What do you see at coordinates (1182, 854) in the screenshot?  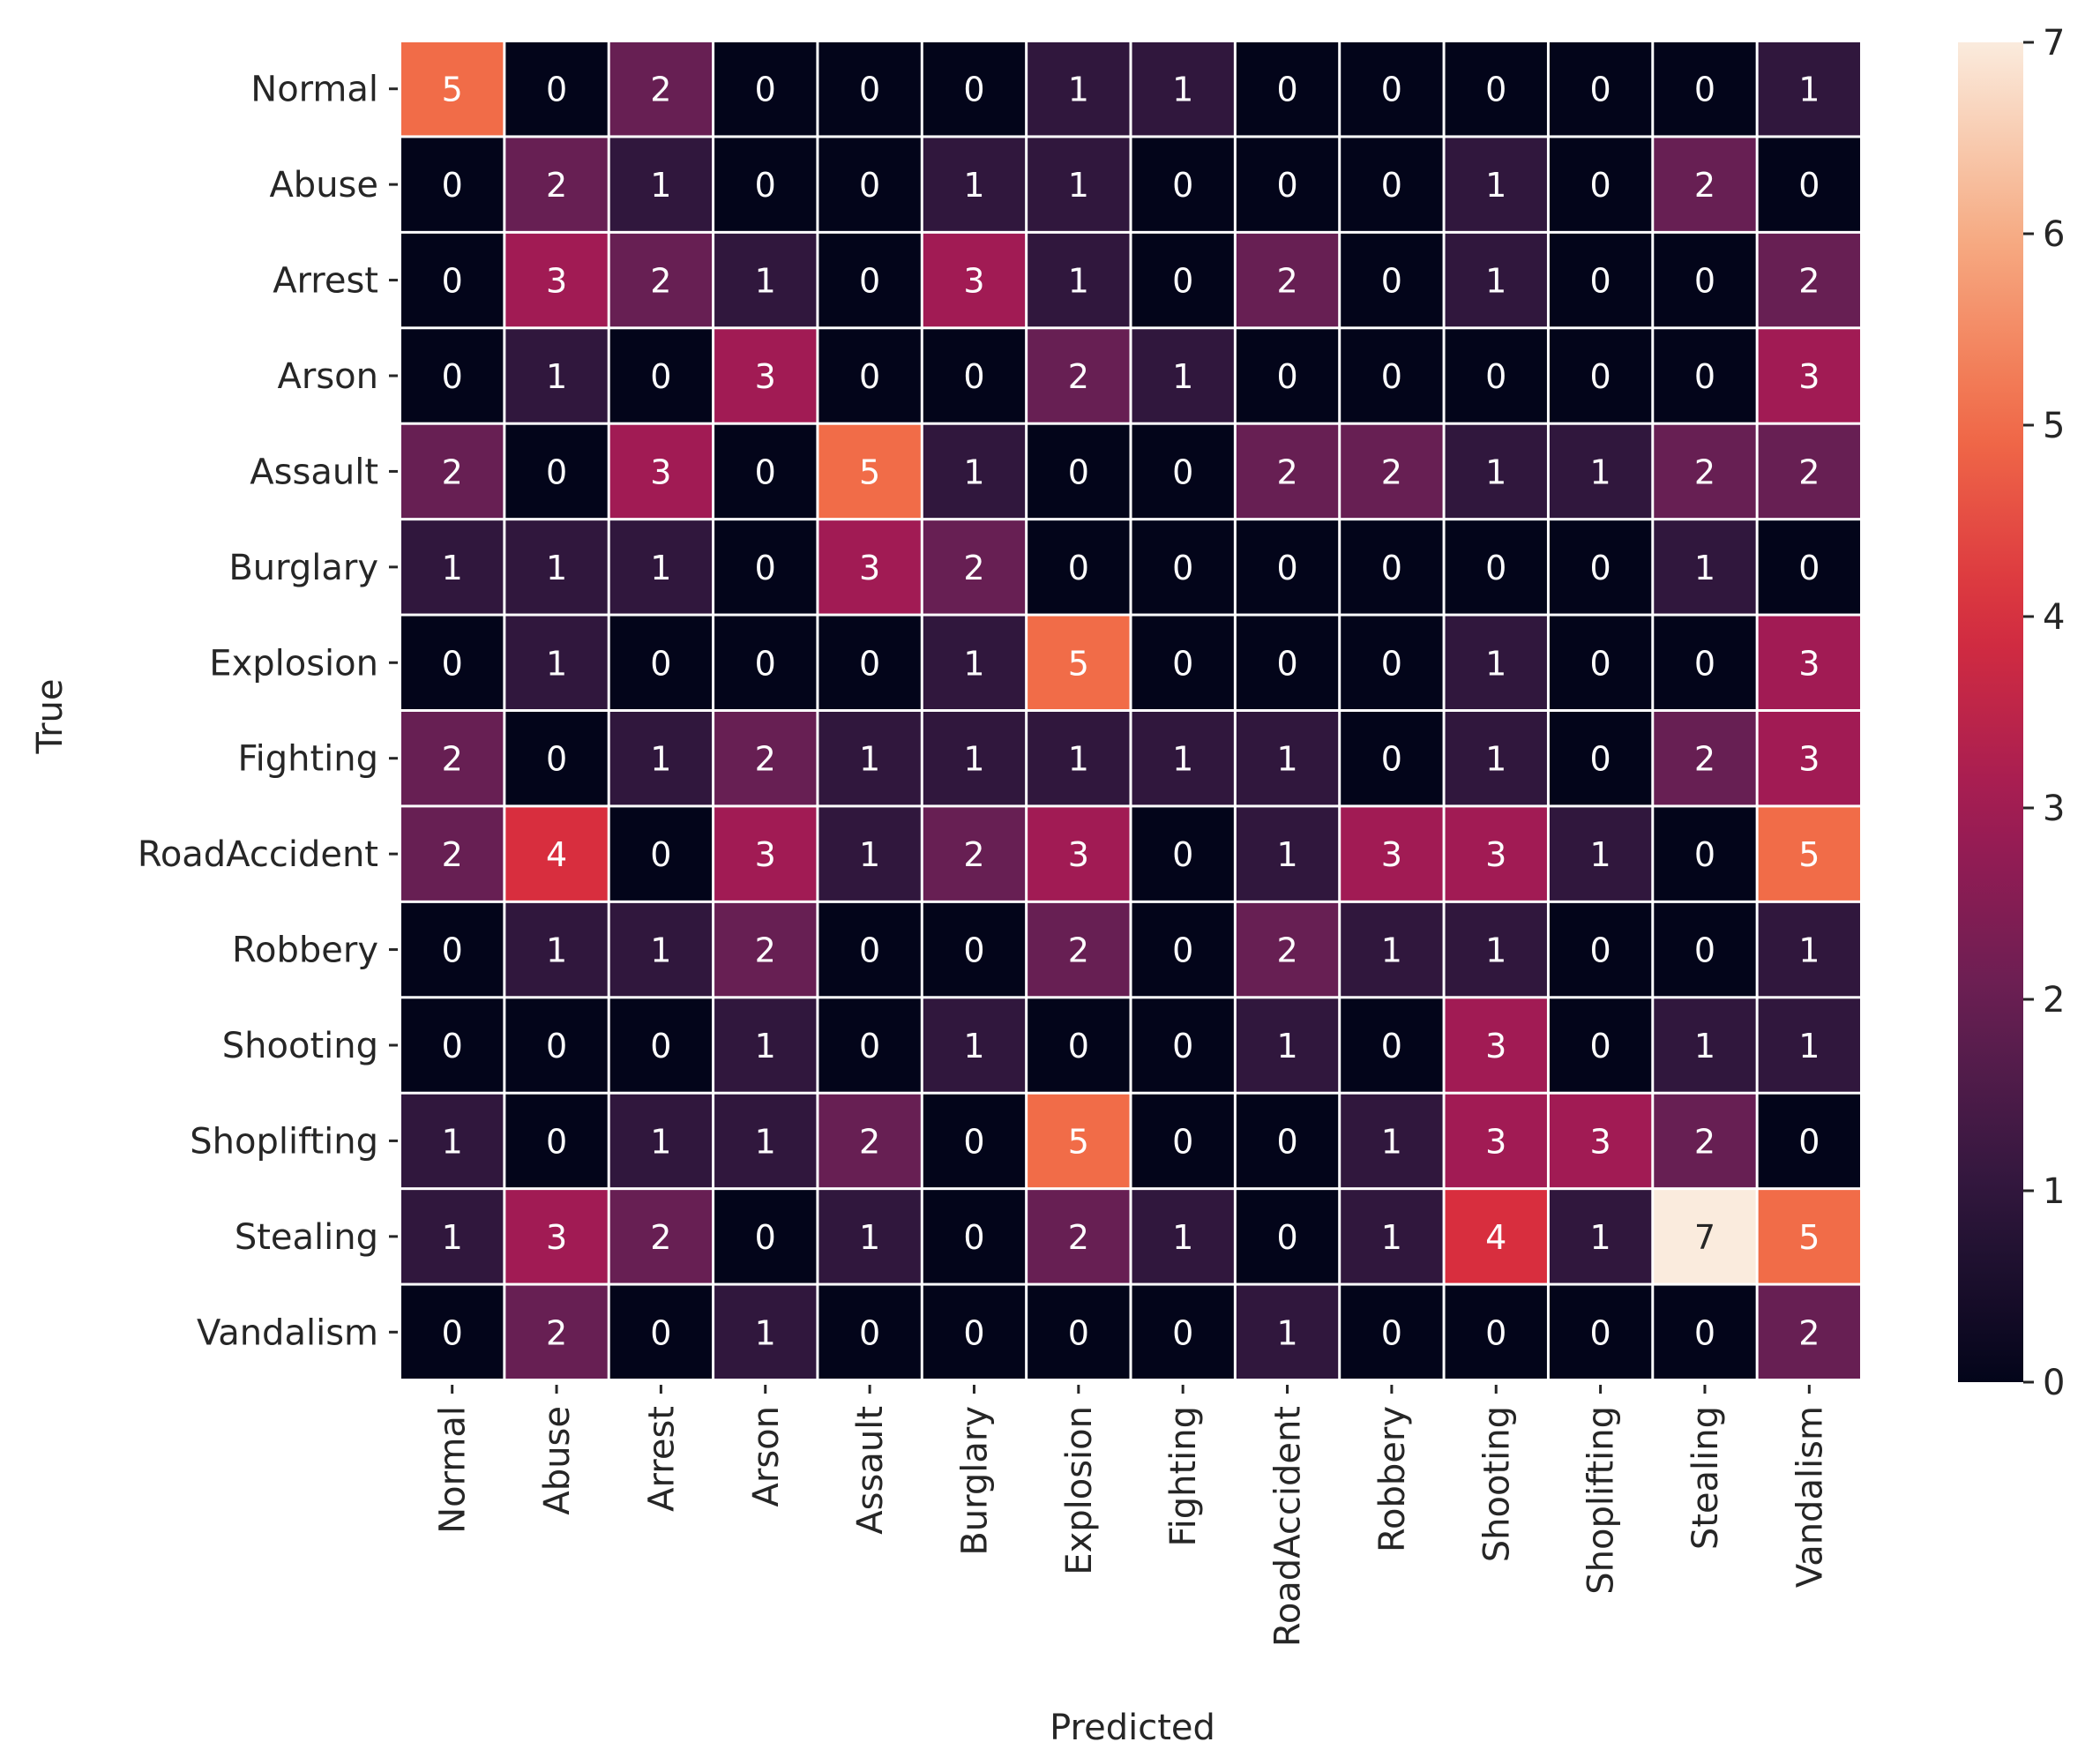 I see `cell-value-r8-c7: 0` at bounding box center [1182, 854].